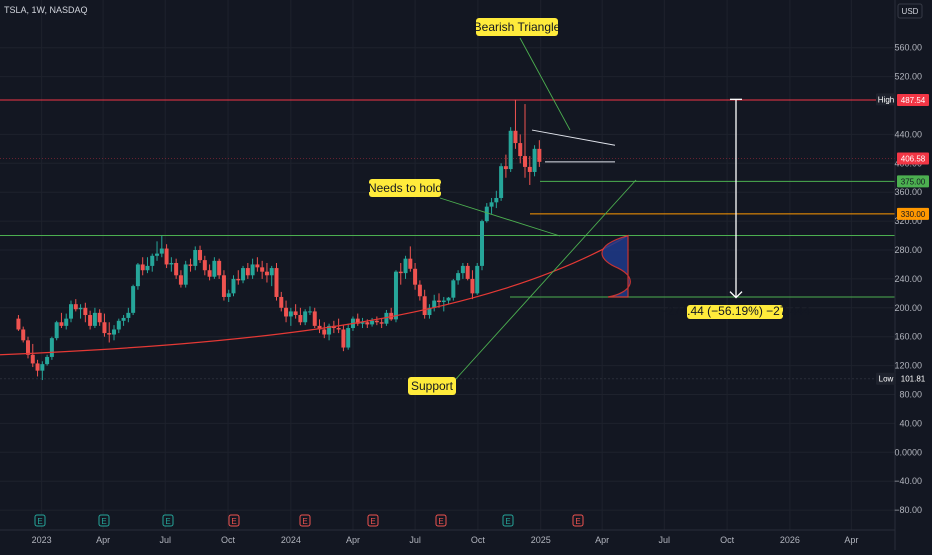 The image size is (932, 555). I want to click on low-price-tag: 101.81, so click(913, 379).